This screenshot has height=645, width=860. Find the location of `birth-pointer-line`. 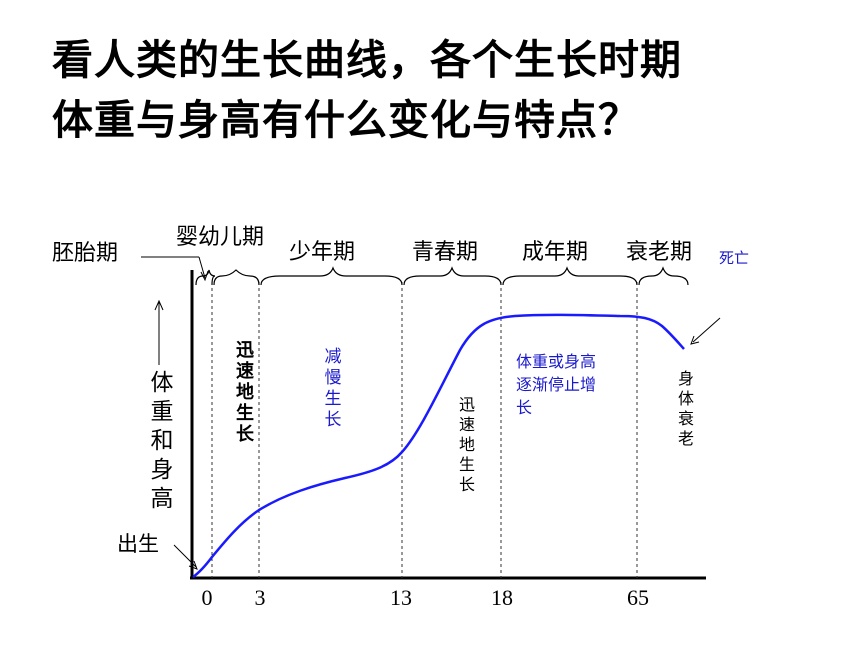

birth-pointer-line is located at coordinates (185, 556).